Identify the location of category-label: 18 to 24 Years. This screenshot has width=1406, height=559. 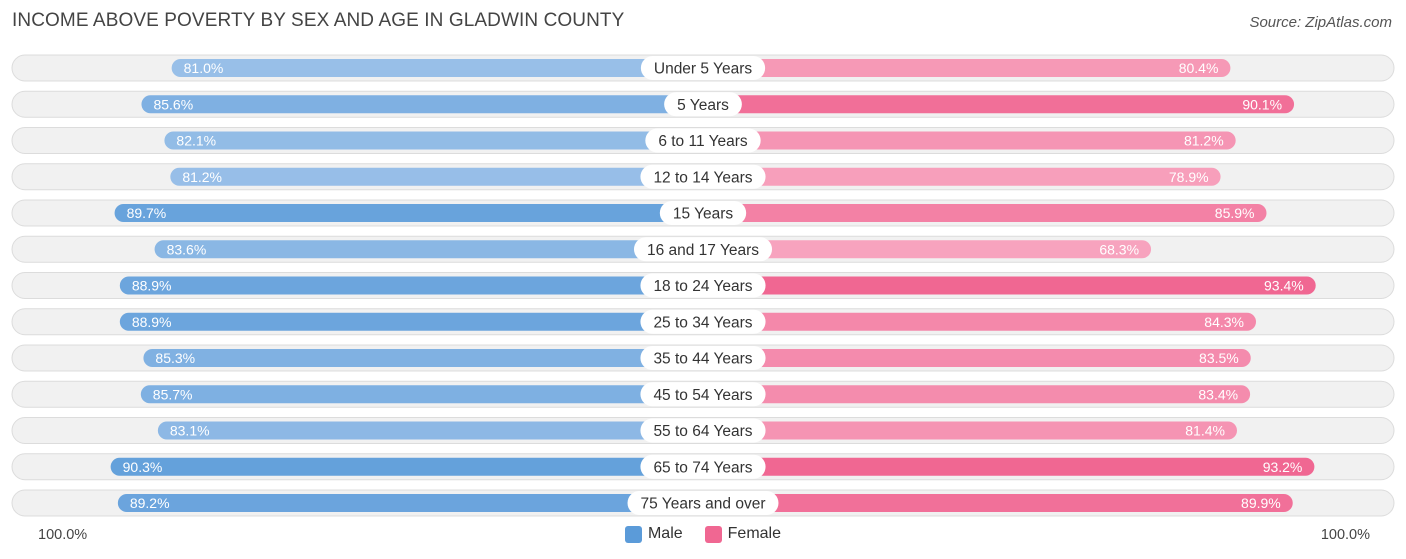
(702, 286).